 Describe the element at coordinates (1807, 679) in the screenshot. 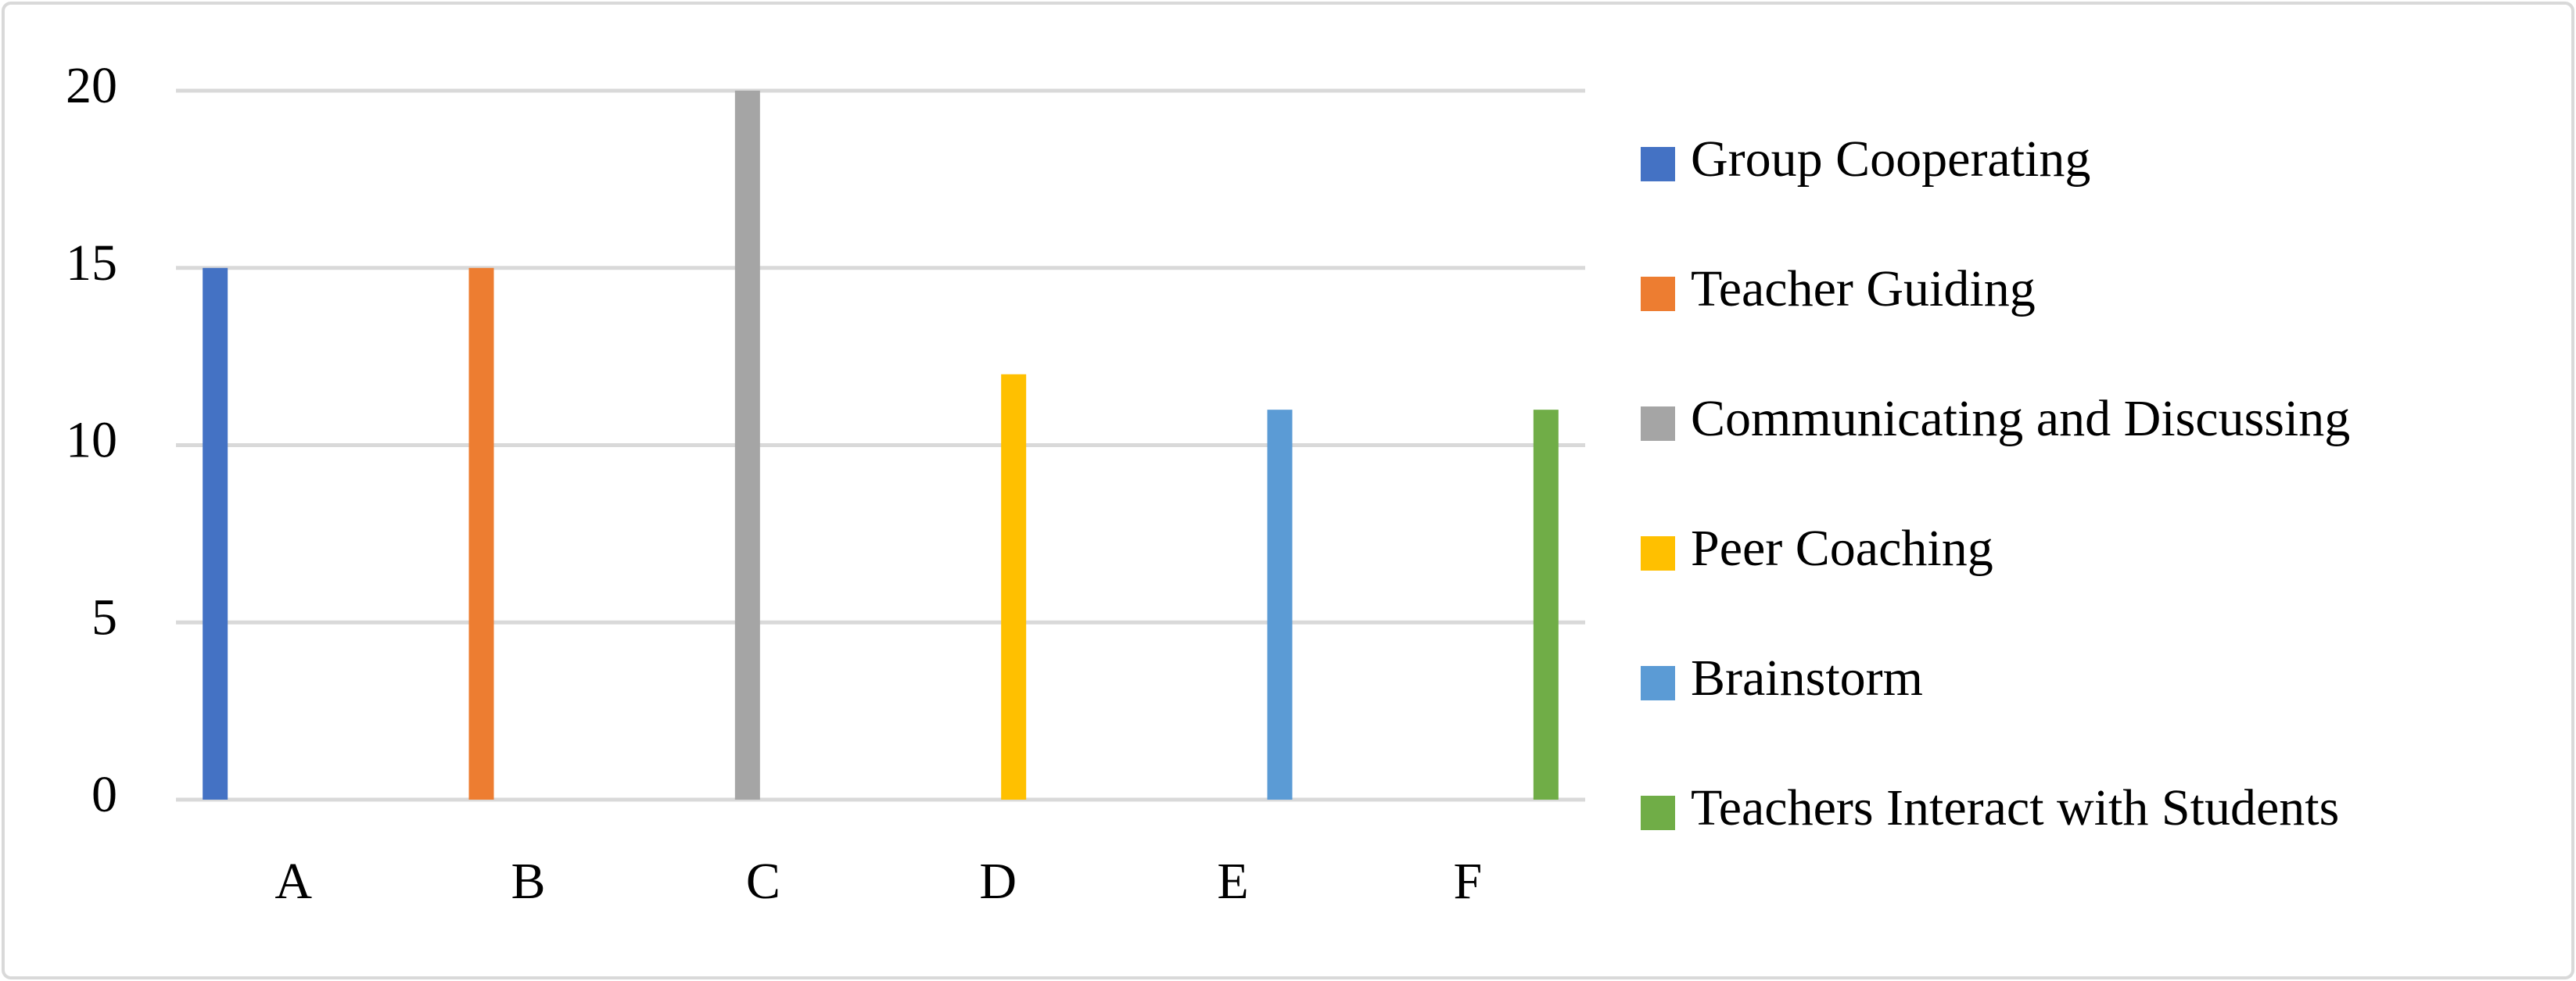

I see `legend-label: Brainstorm` at that location.